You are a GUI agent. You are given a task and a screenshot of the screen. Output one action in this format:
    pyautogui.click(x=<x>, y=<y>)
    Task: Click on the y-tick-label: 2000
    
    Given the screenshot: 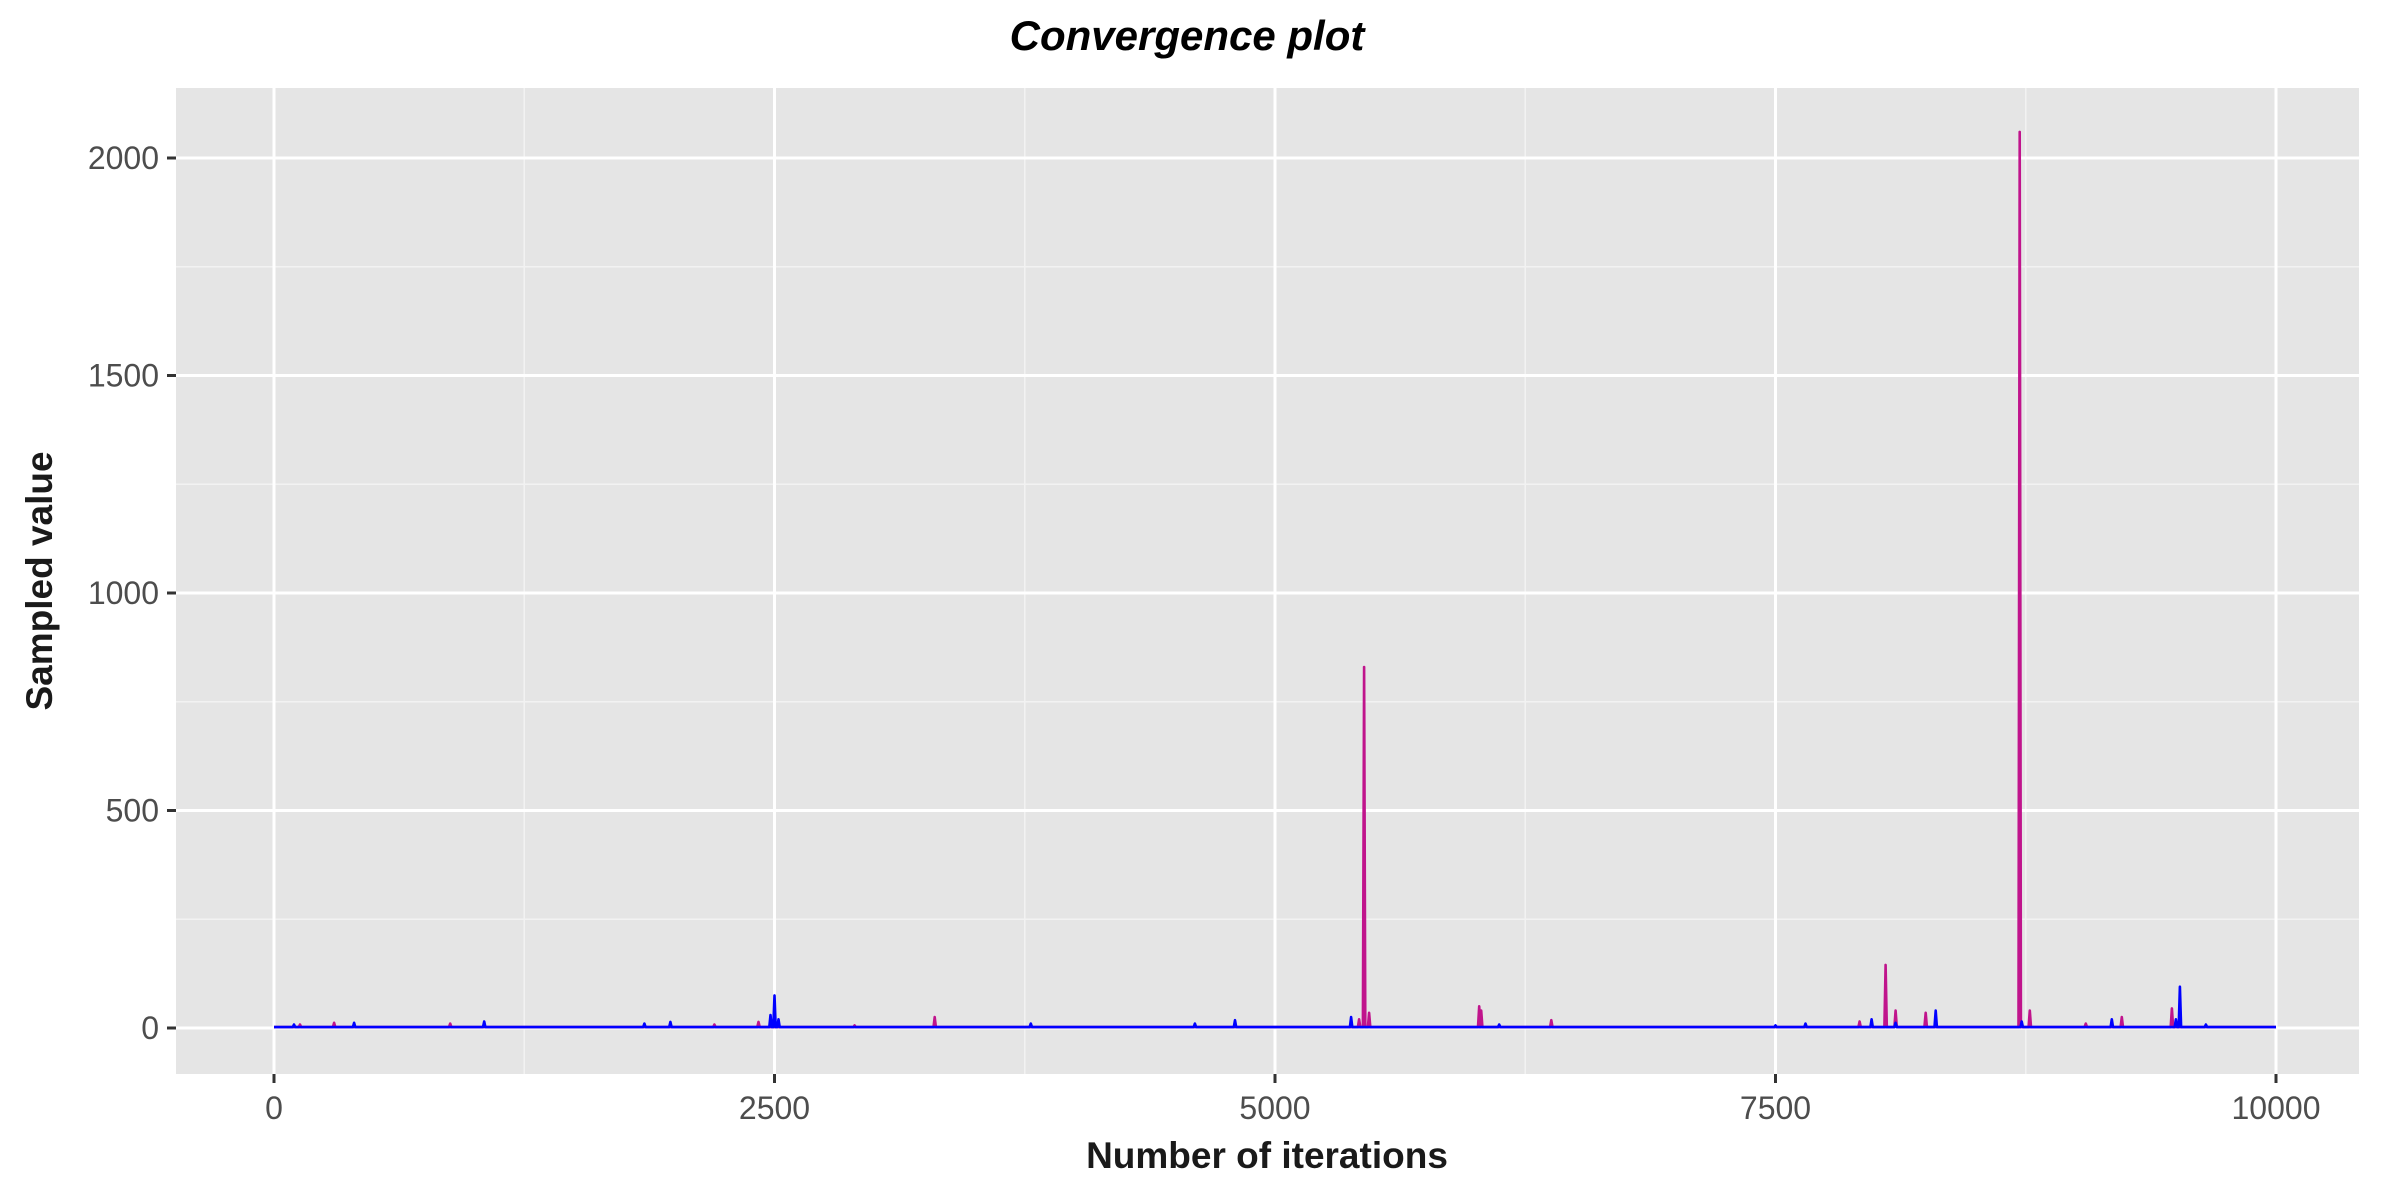 What is the action you would take?
    pyautogui.click(x=123, y=158)
    